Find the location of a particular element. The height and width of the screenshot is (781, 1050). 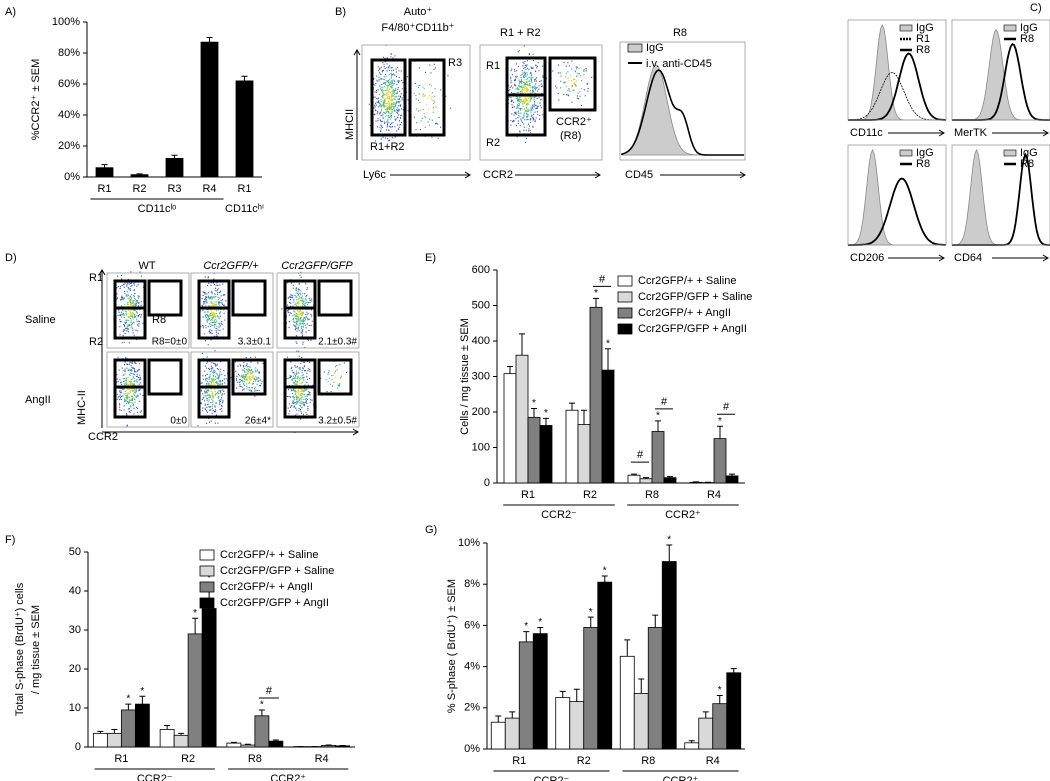

axis-label: CD45 is located at coordinates (639, 175).